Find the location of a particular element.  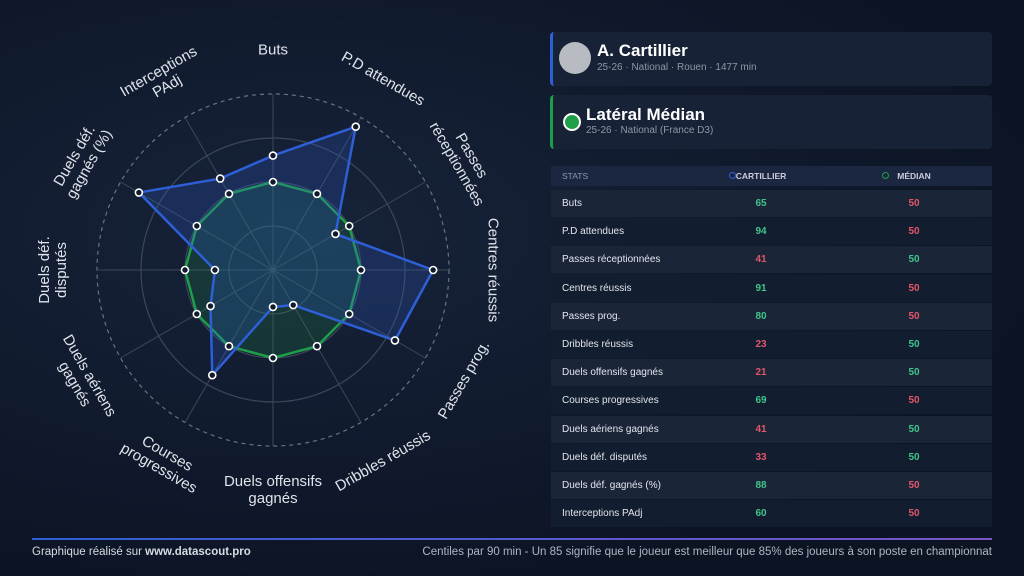

table-row: Duels déf. disputés 33 50 is located at coordinates (771, 457).